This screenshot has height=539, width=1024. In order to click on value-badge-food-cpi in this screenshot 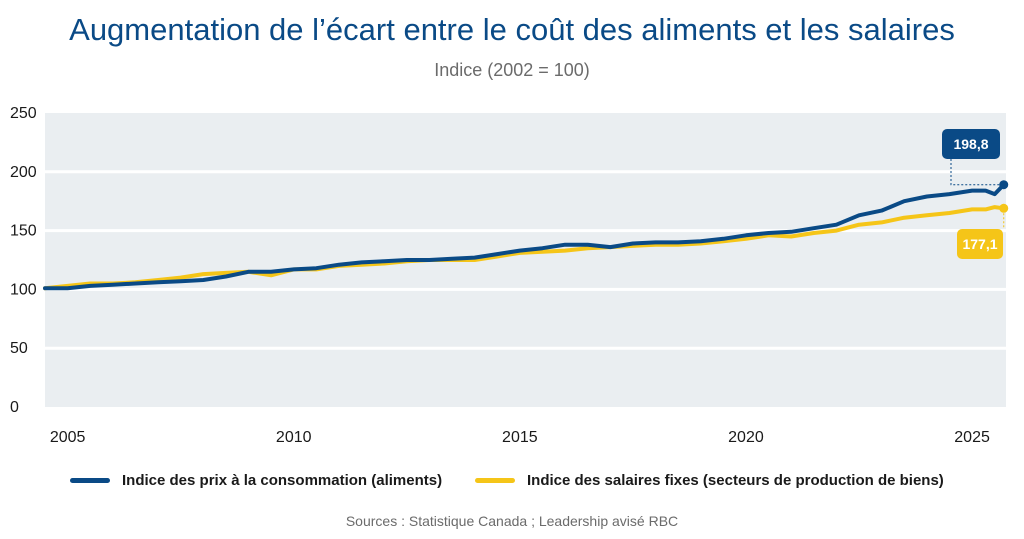, I will do `click(971, 144)`.